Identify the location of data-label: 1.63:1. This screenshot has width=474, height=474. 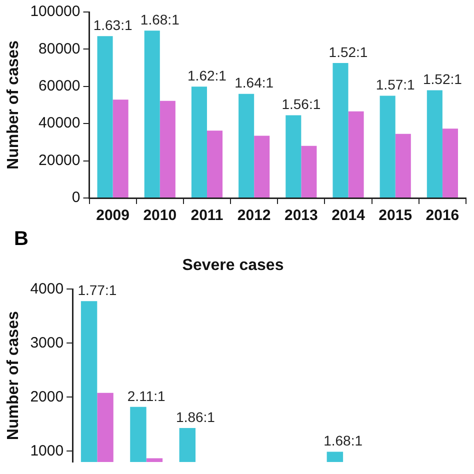
(112, 25).